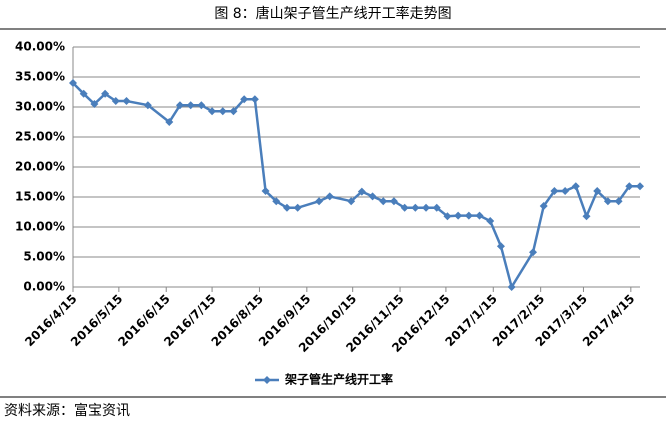 The width and height of the screenshot is (666, 427). What do you see at coordinates (40, 107) in the screenshot?
I see `y-tick-label: 30.00%` at bounding box center [40, 107].